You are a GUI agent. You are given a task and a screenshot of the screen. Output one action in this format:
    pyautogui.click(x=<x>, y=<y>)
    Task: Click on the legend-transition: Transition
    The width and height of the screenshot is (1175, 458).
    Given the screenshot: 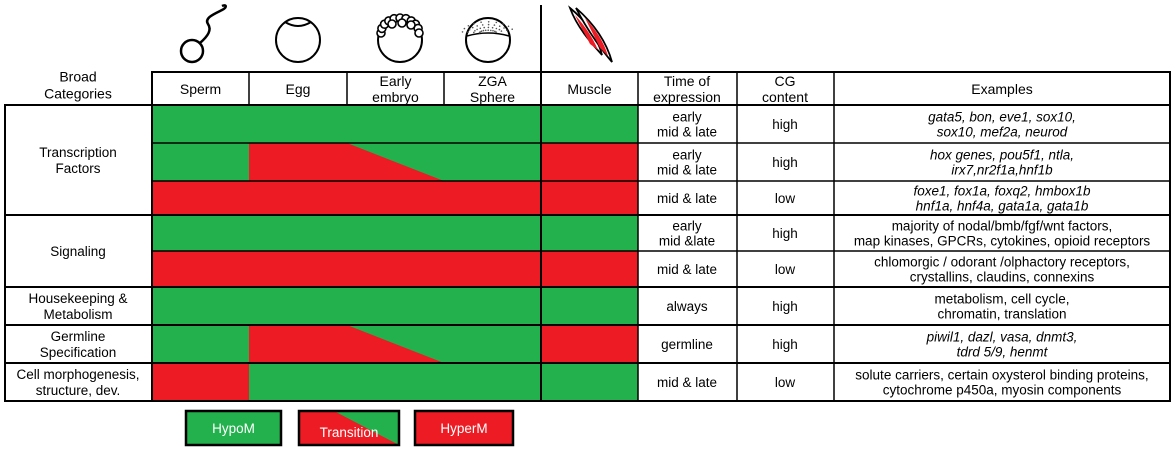 What is the action you would take?
    pyautogui.click(x=349, y=428)
    